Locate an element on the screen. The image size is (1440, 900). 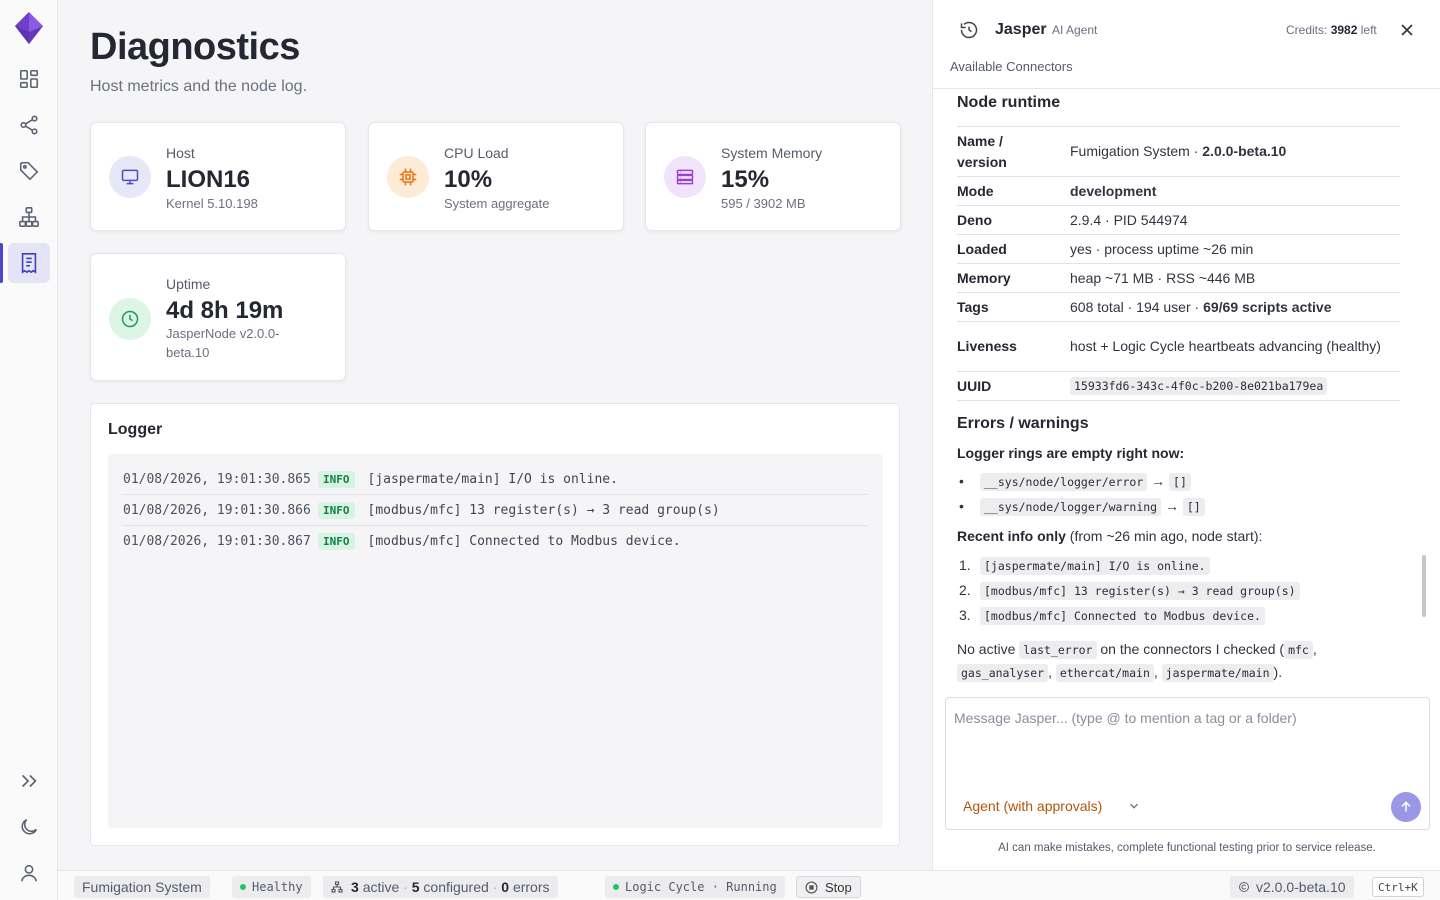
credits-label: Credits: is located at coordinates (1307, 30).